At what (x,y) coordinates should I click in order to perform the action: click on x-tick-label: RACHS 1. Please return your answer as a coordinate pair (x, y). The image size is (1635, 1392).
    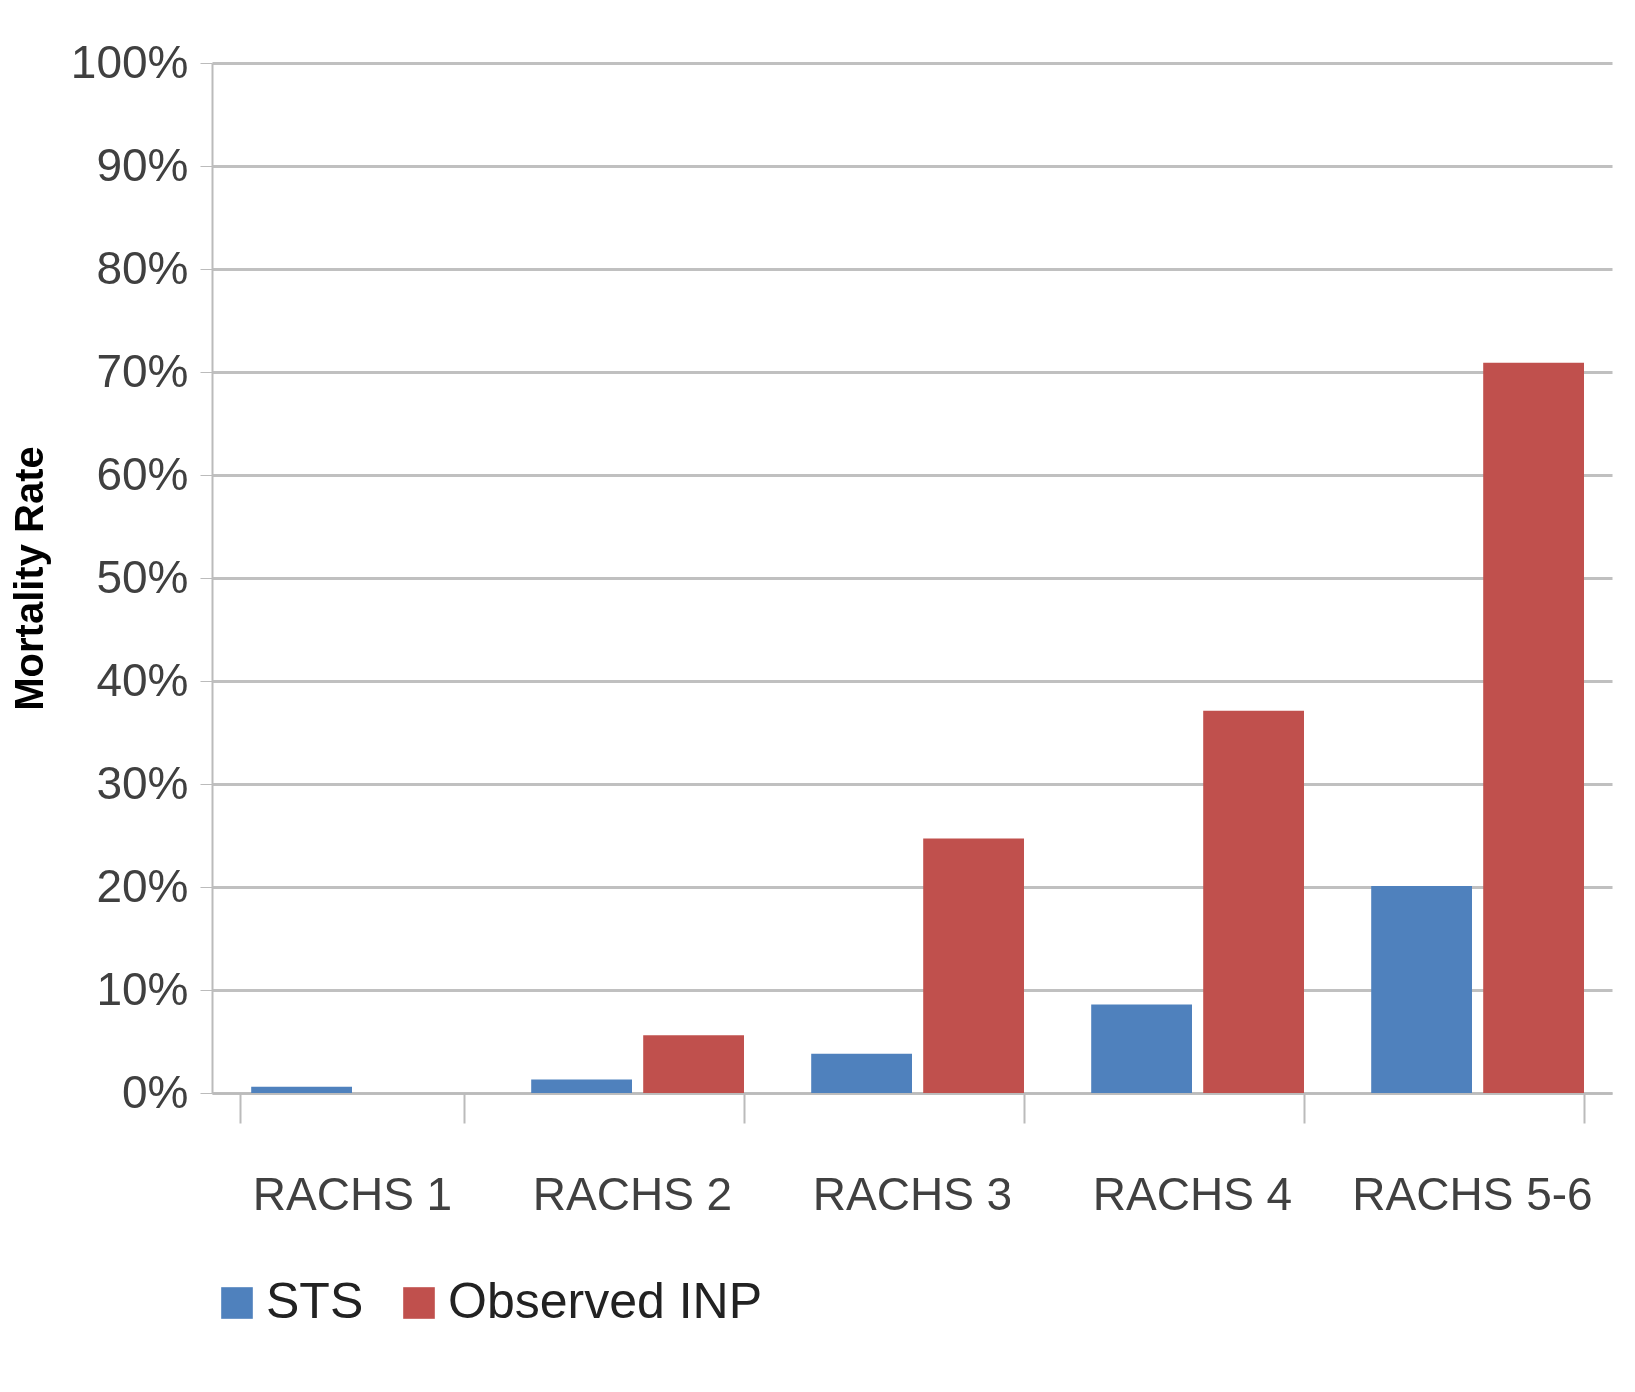
    Looking at the image, I should click on (352, 1193).